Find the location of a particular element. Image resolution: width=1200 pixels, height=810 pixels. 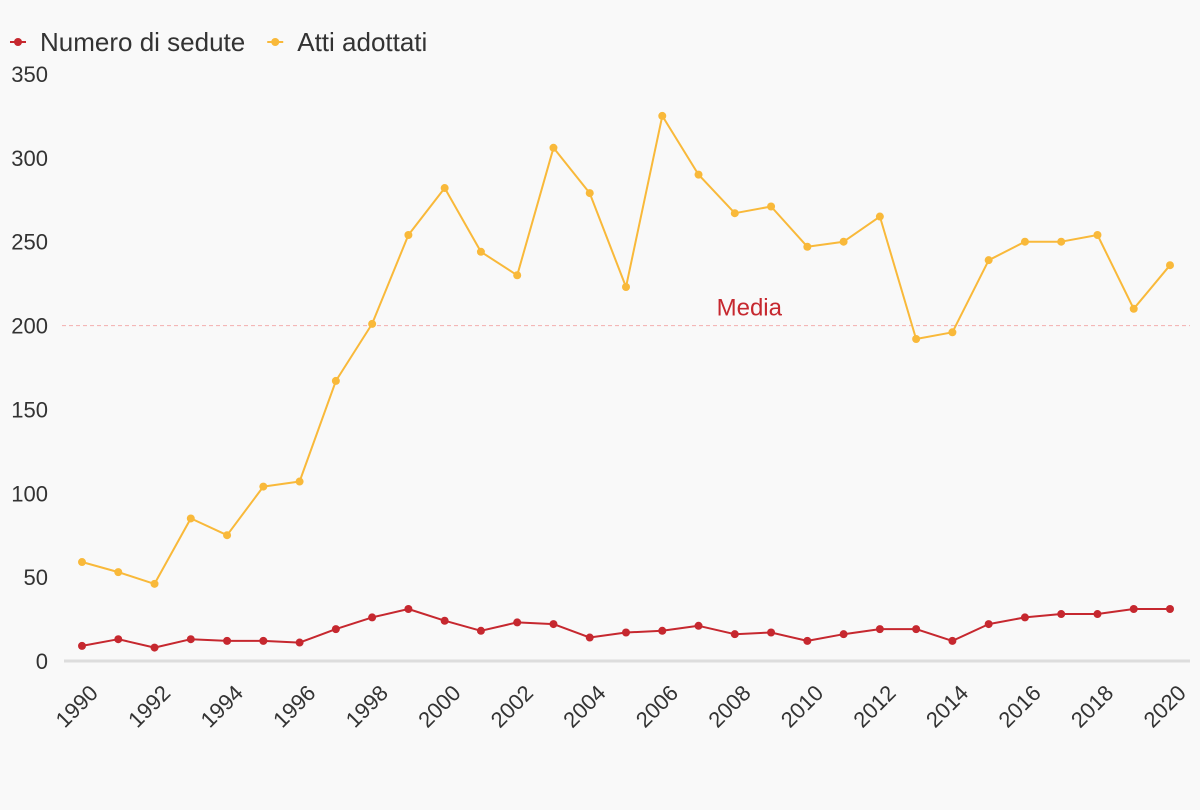

x-tick-label: 2006 is located at coordinates (657, 706).